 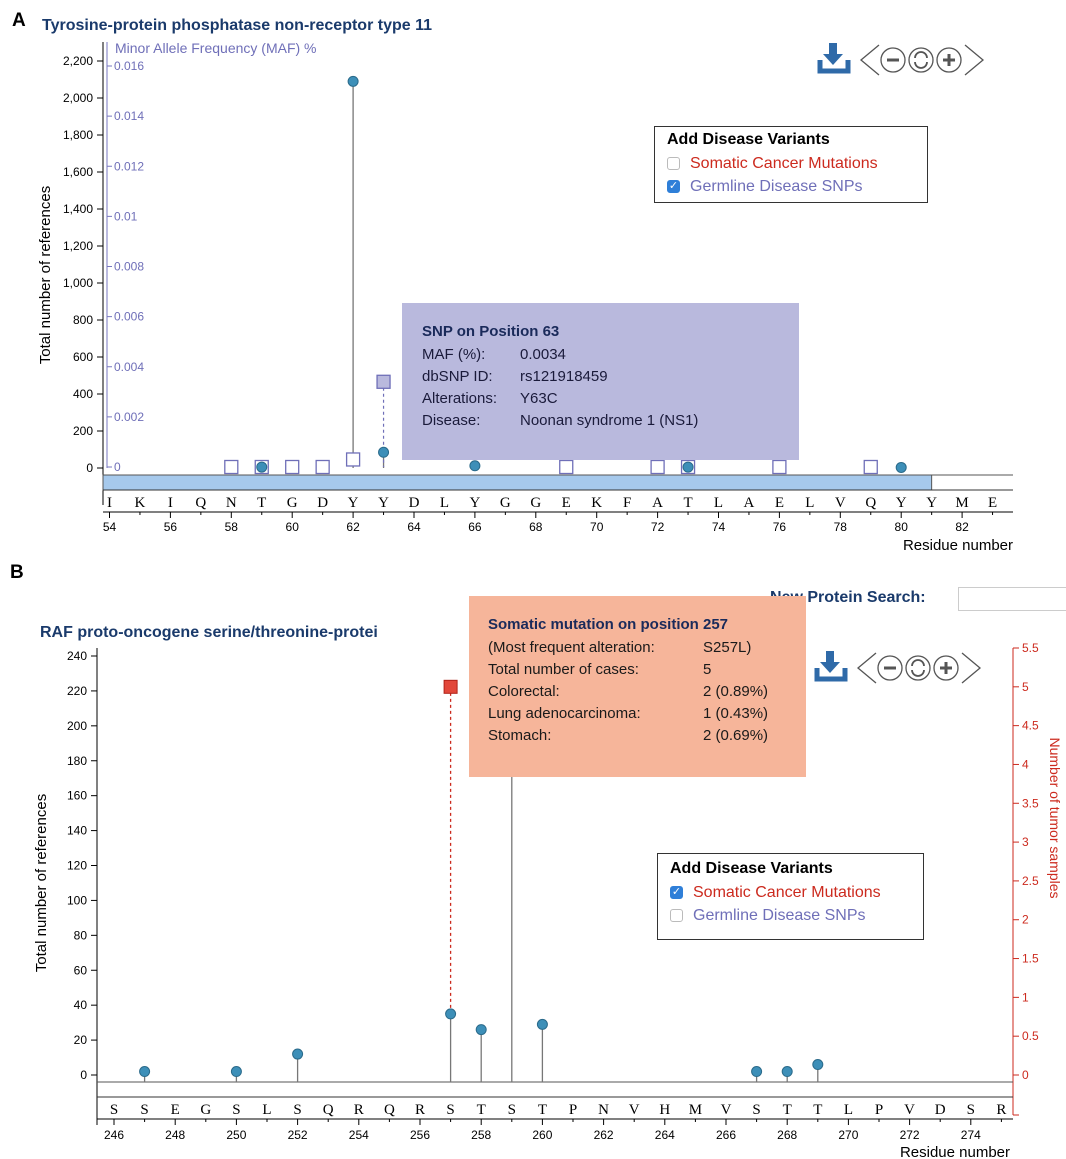 What do you see at coordinates (787, 1135) in the screenshot?
I see `x-tick-label: 268` at bounding box center [787, 1135].